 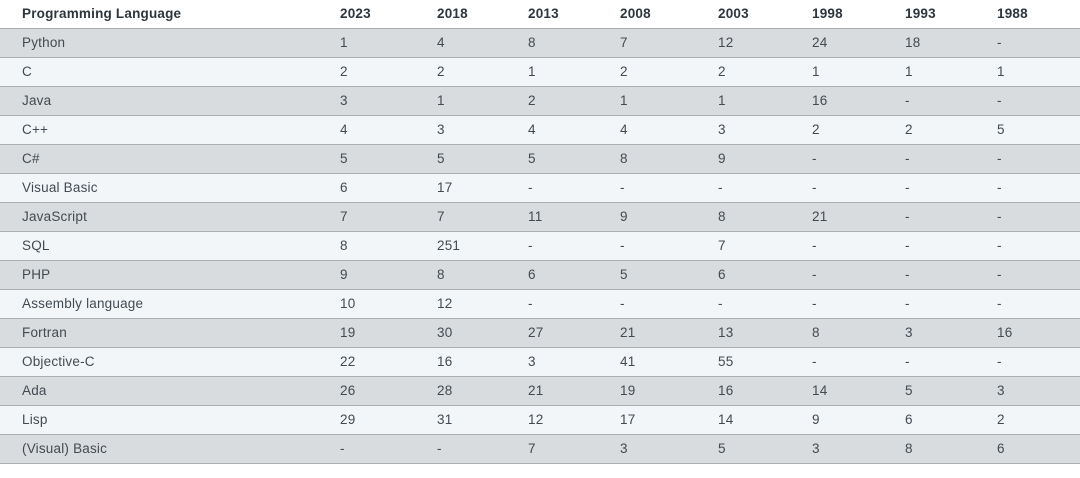 I want to click on rank-cell: 55, so click(x=726, y=361).